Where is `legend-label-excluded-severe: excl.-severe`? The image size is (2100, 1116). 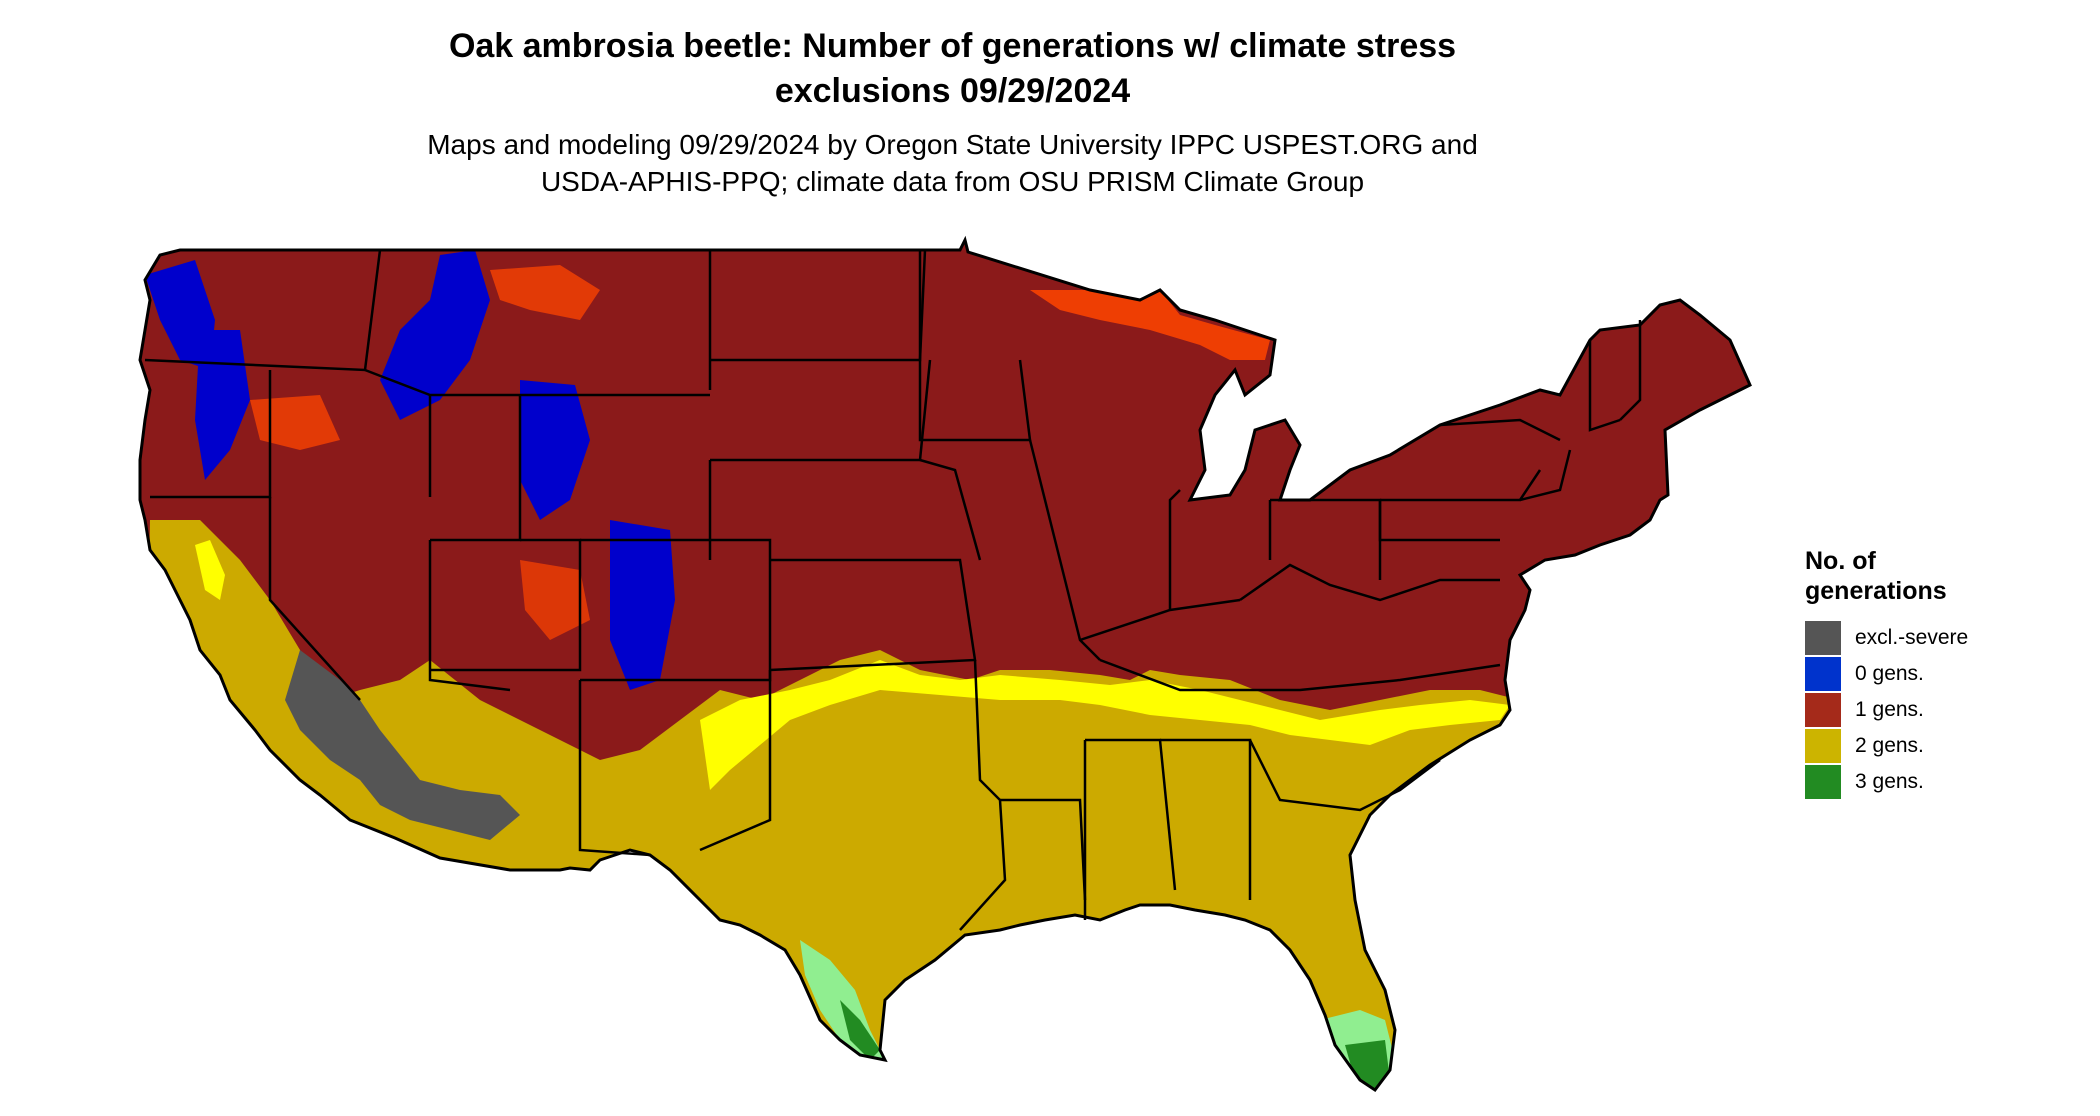 legend-label-excluded-severe: excl.-severe is located at coordinates (1912, 637).